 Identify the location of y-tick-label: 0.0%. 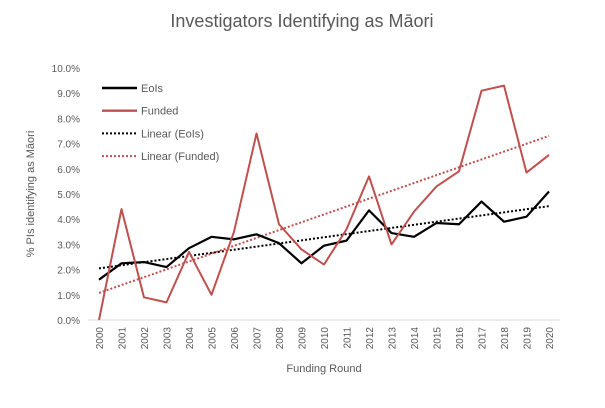
(68, 321).